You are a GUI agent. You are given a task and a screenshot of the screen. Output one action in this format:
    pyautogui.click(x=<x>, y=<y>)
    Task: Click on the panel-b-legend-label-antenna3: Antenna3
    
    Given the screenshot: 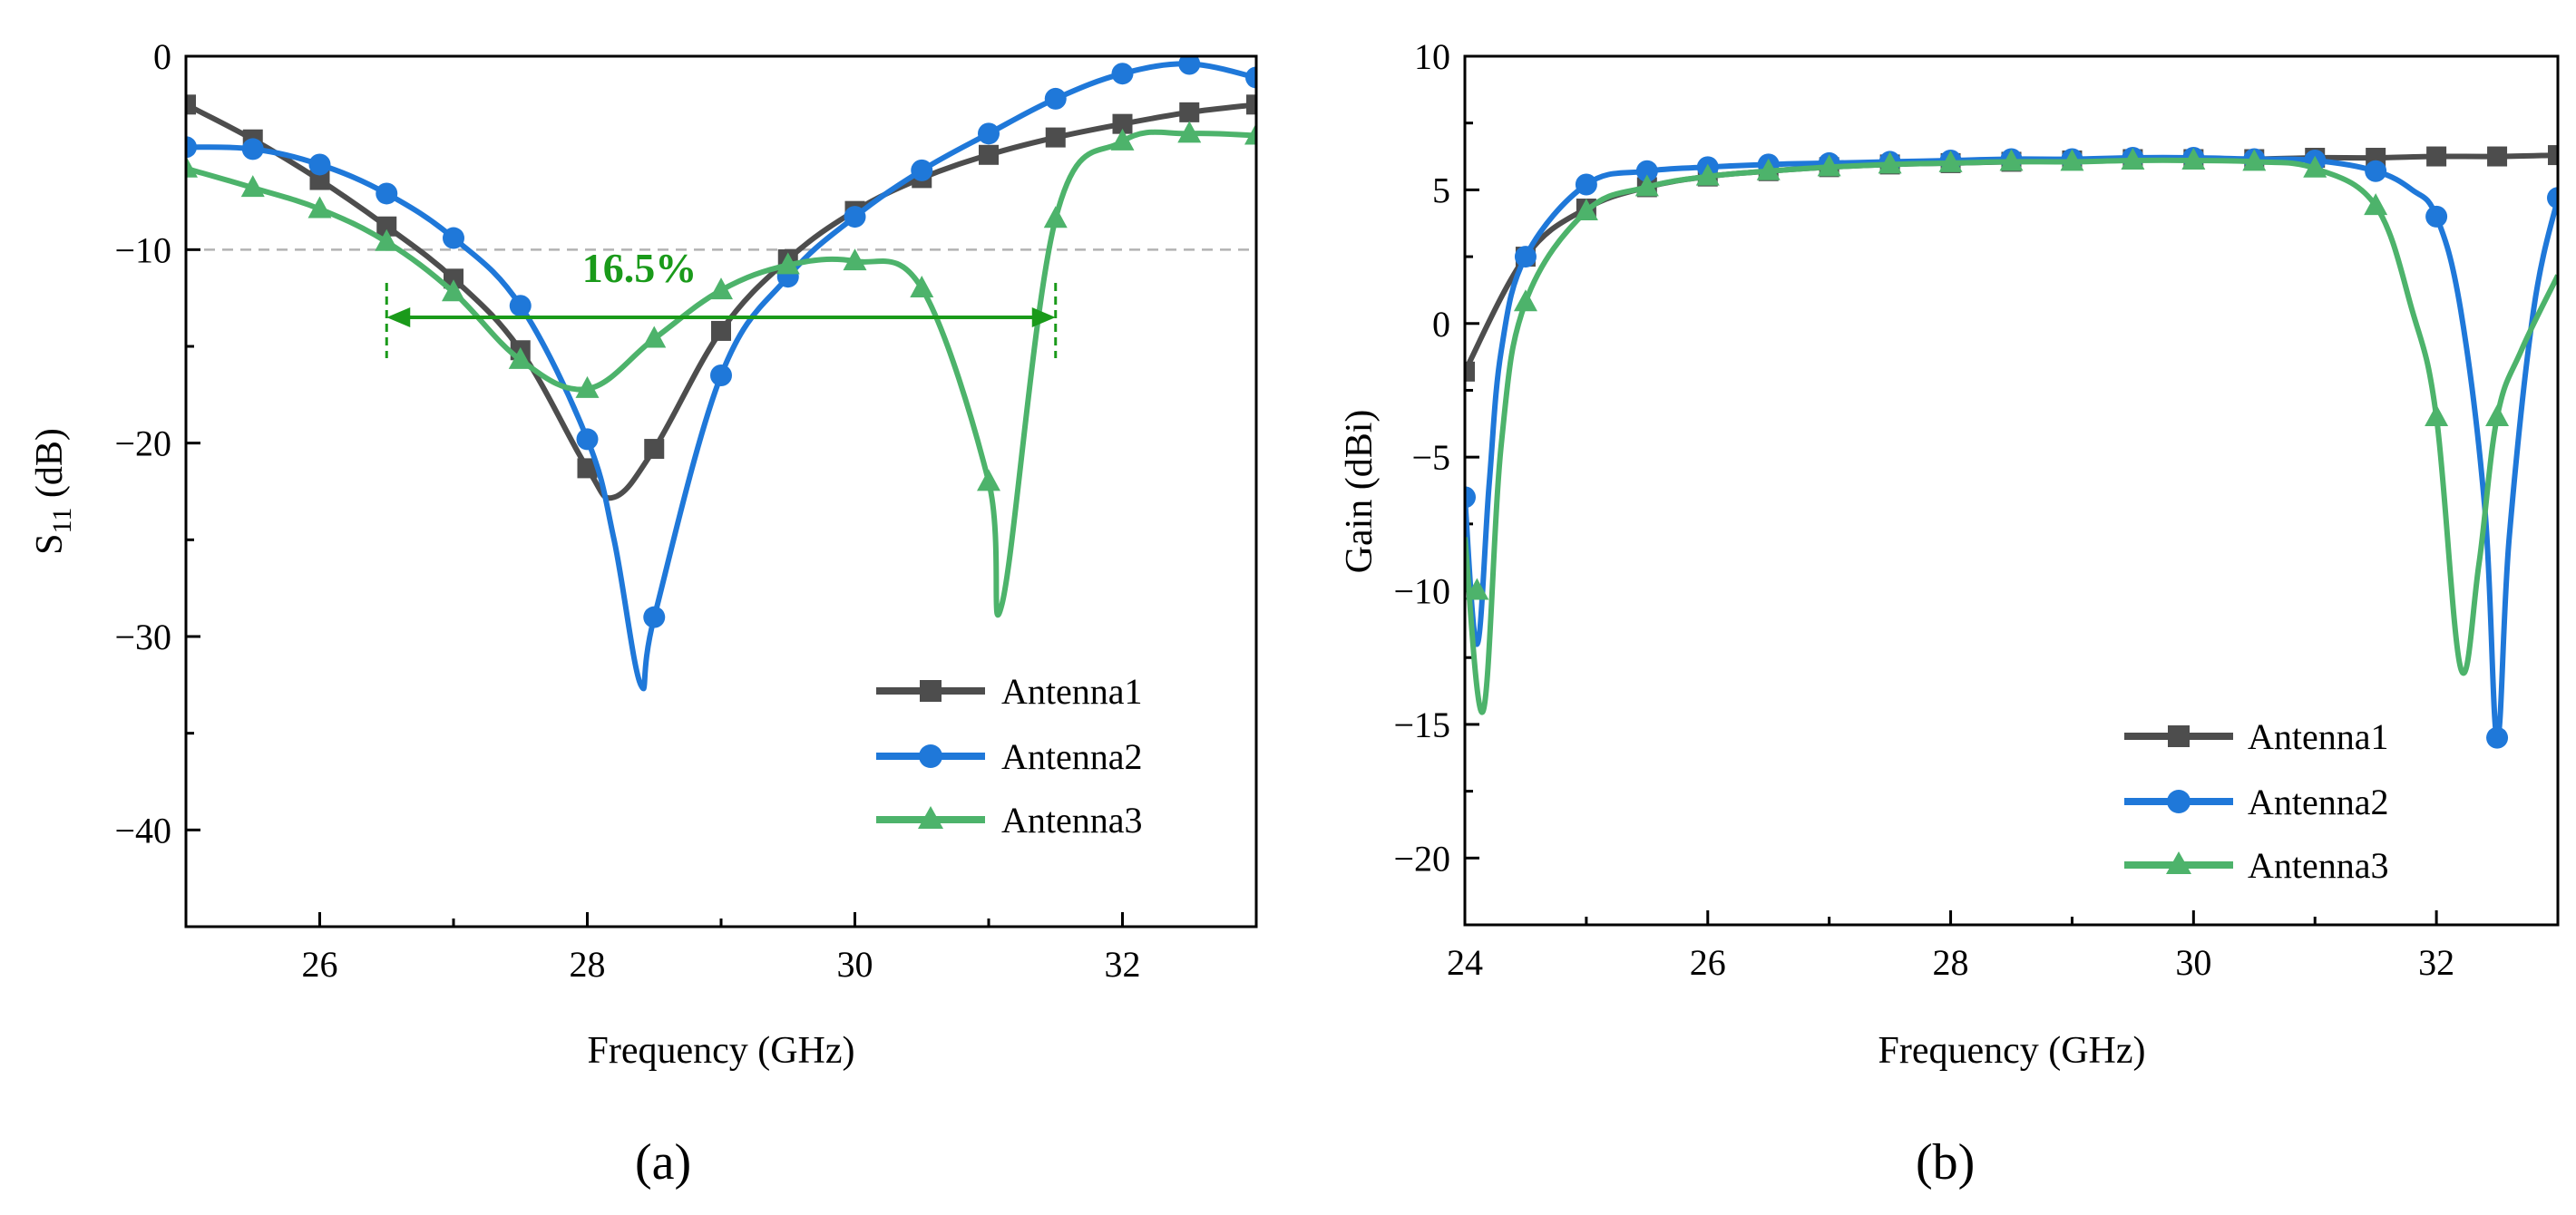 What is the action you would take?
    pyautogui.click(x=2318, y=866)
    